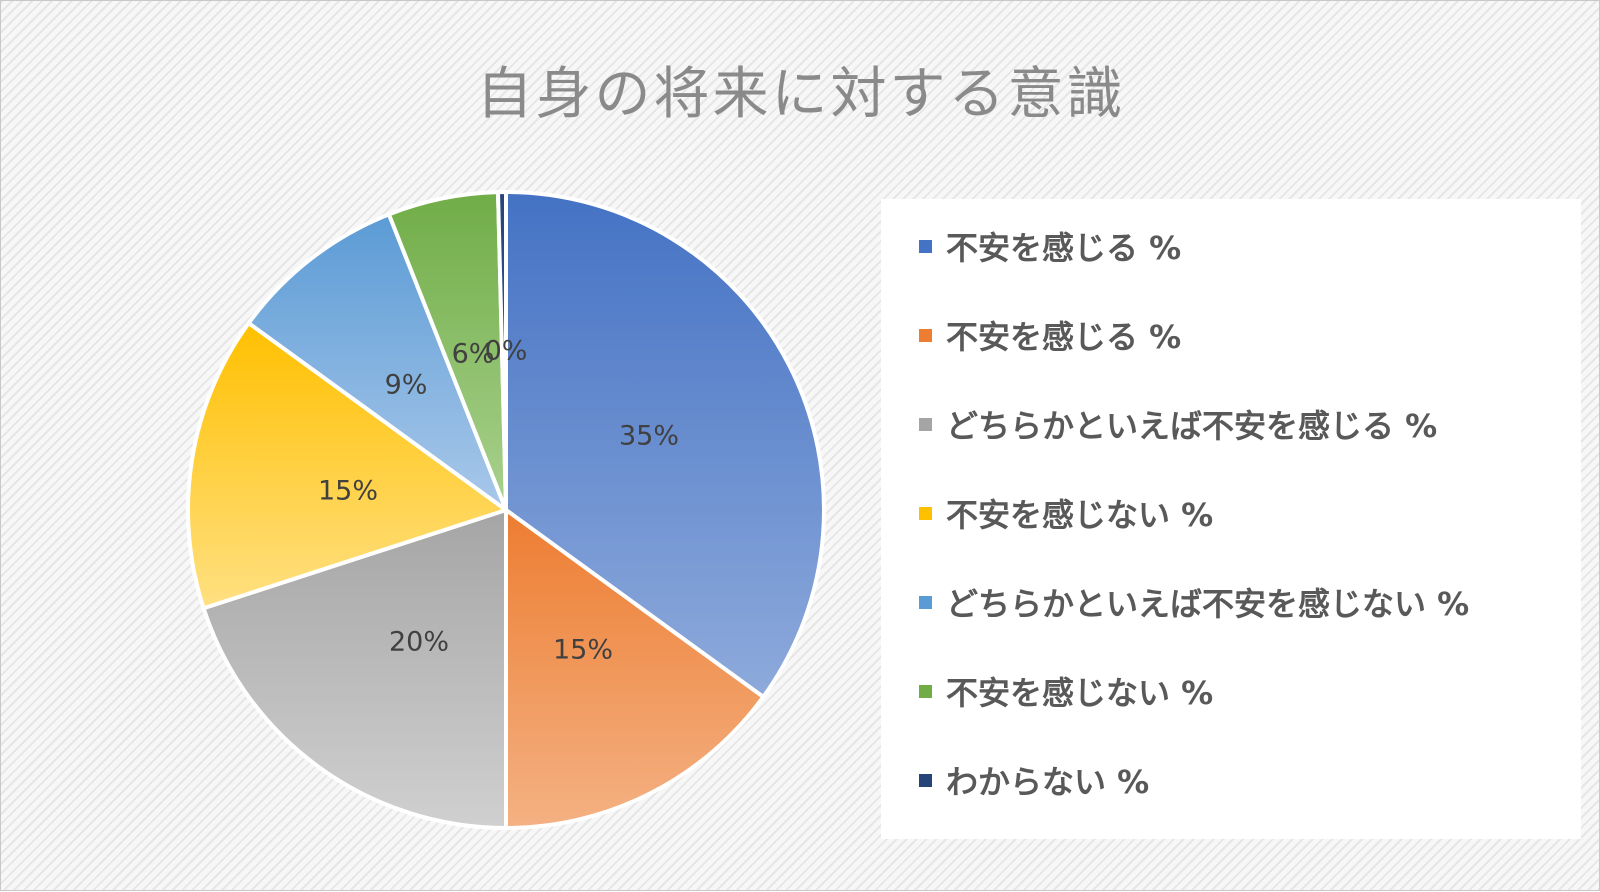 Image resolution: width=1600 pixels, height=892 pixels. Describe the element at coordinates (1208, 604) in the screenshot. I see `legend-label: どちらかといえば不安を感じない %` at that location.